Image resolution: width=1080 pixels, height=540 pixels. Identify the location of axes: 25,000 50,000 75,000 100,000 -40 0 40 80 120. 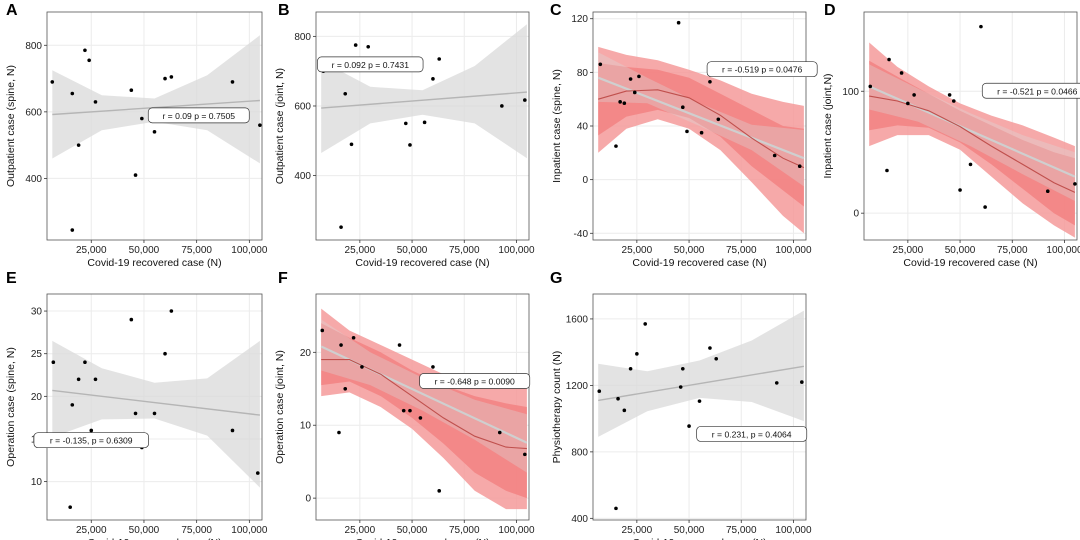
(691, 135).